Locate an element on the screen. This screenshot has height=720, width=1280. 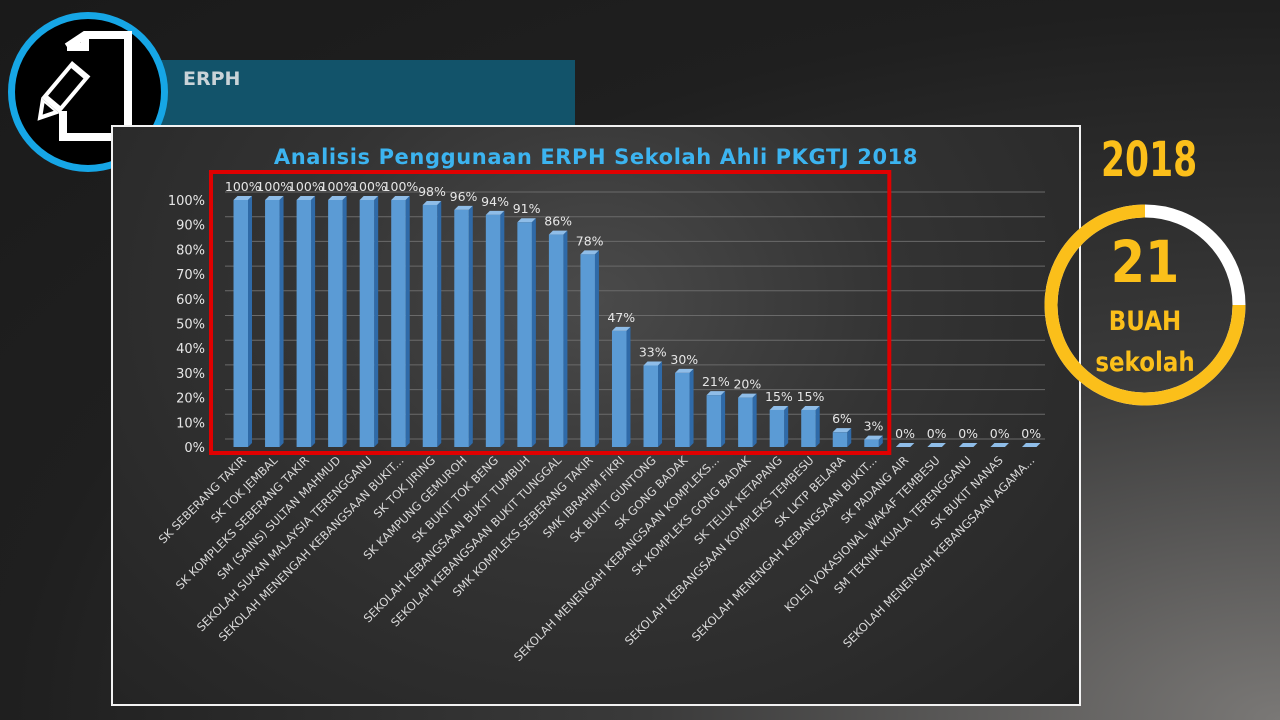
data-label: 3% is located at coordinates (874, 426).